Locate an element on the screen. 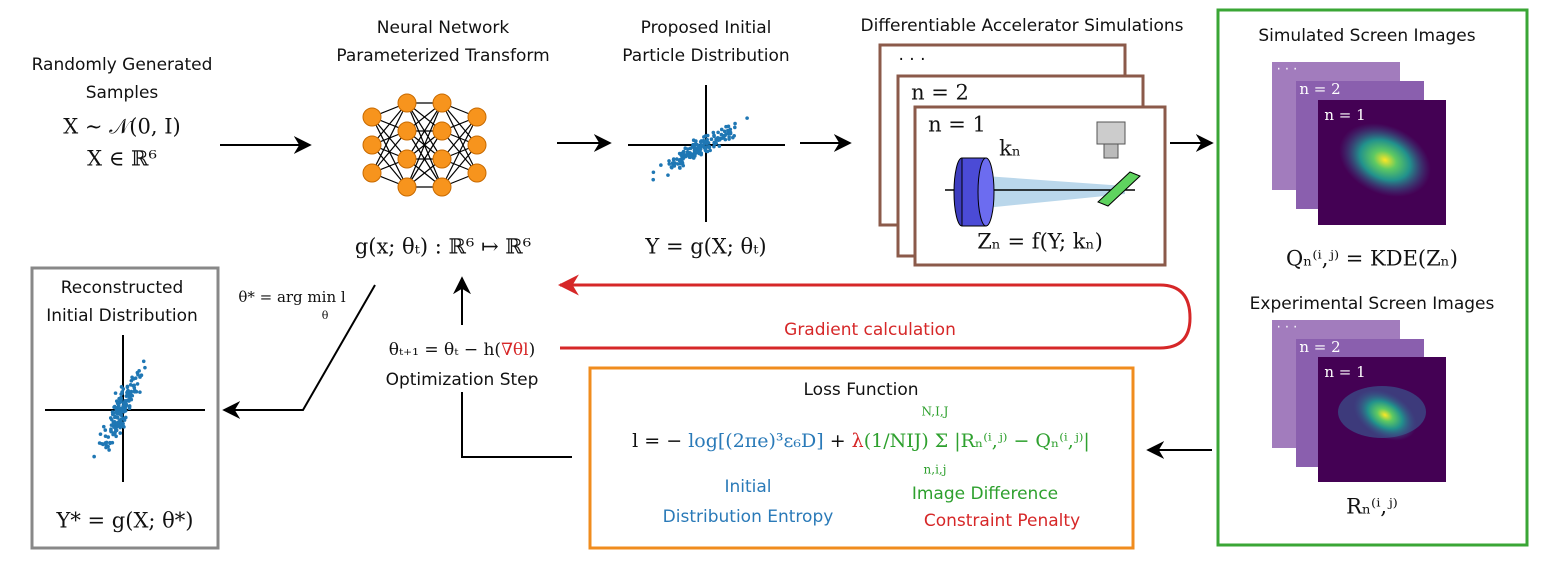  camera is located at coordinates (1111, 151).